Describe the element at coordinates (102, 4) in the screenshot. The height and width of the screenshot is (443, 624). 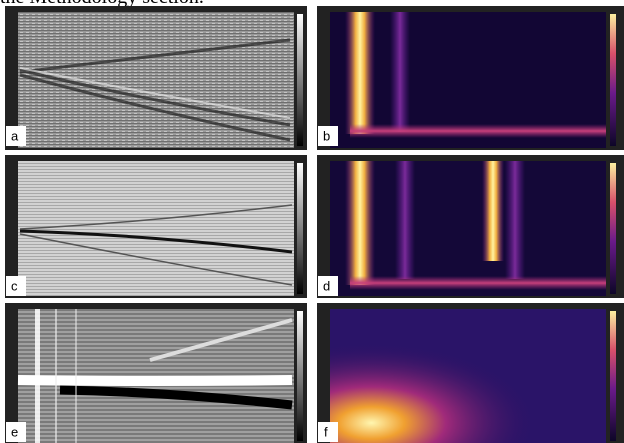
I see `caption: the Methodology section.` at that location.